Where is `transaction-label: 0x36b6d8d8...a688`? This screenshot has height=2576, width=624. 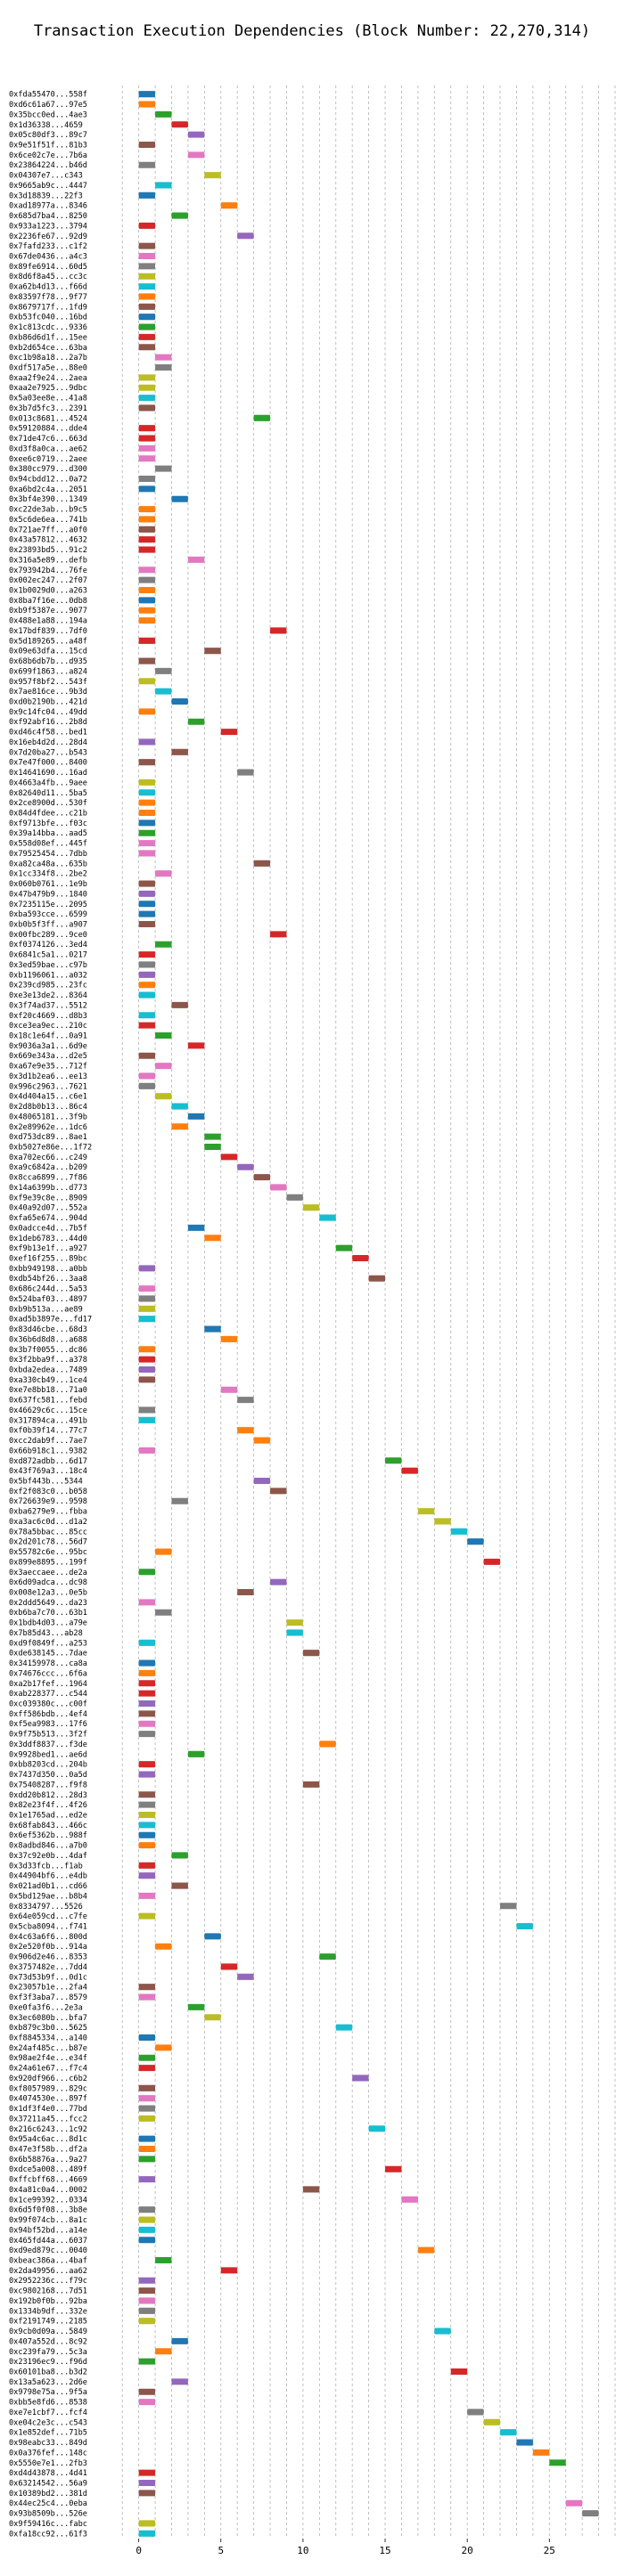
transaction-label: 0x36b6d8d8...a688 is located at coordinates (48, 1340).